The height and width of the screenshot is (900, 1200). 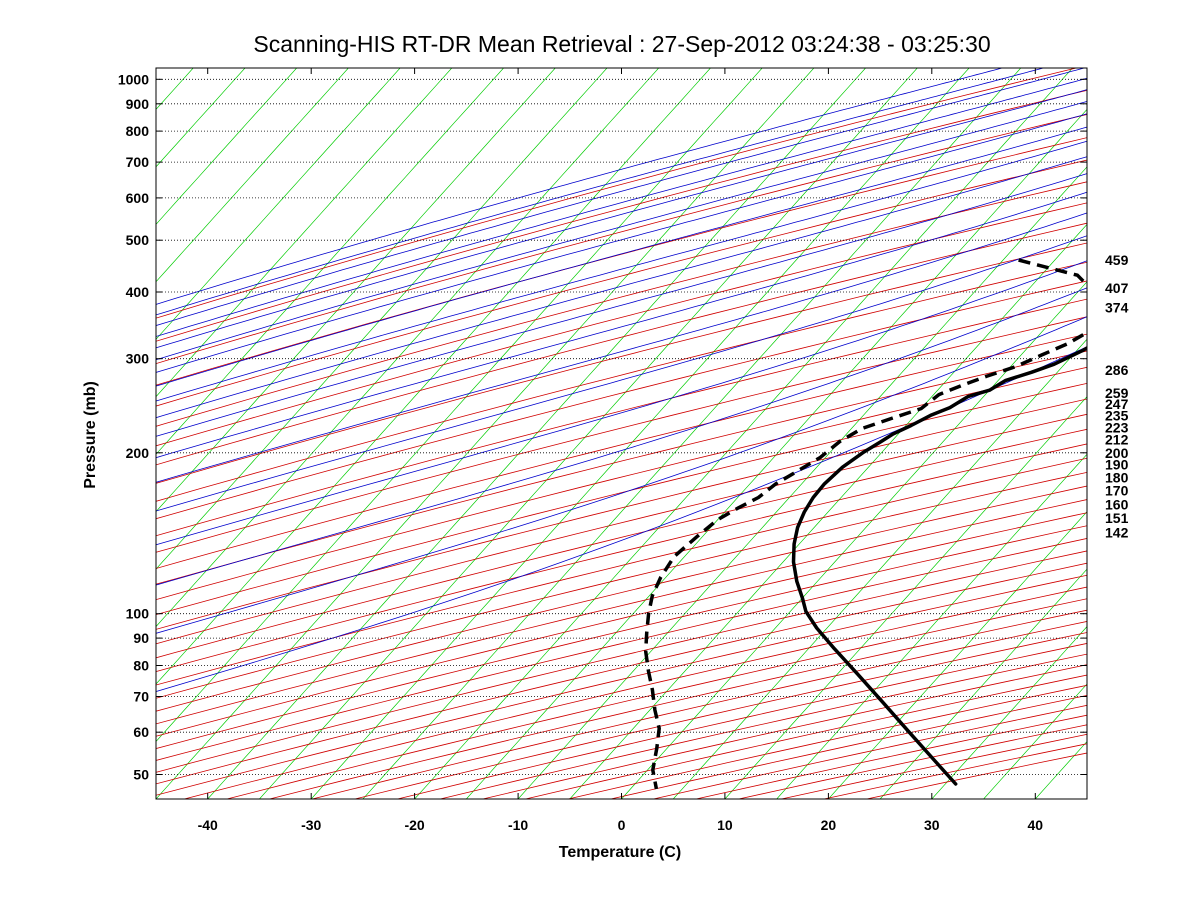 What do you see at coordinates (1036, 825) in the screenshot?
I see `x-tick-label: 40` at bounding box center [1036, 825].